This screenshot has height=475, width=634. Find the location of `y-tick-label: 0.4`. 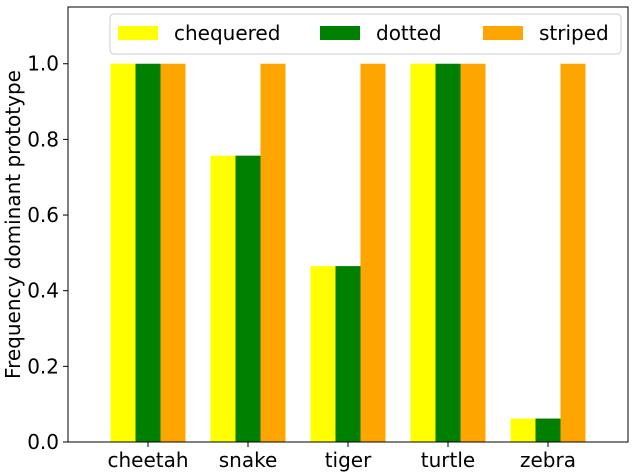

y-tick-label: 0.4 is located at coordinates (43, 291).